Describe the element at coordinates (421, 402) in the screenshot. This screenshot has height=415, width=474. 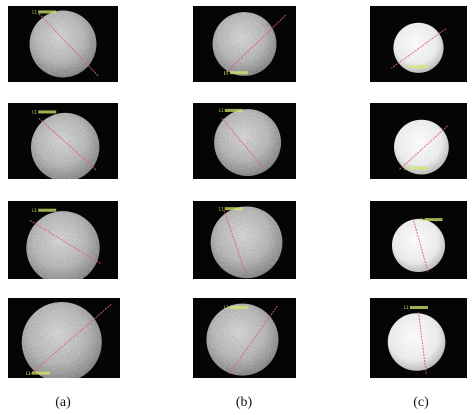
I see `column-label-c: (c)` at that location.